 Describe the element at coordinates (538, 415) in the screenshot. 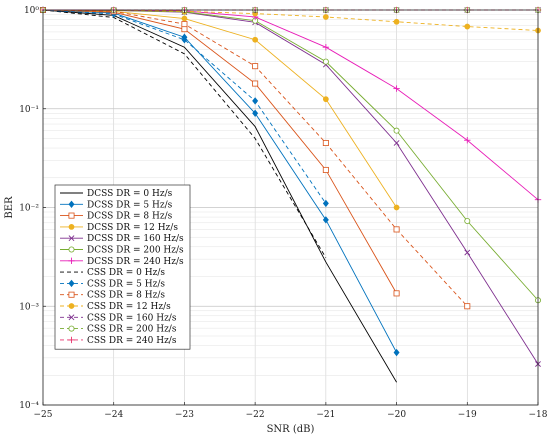

I see `x-tick-label: −18` at that location.